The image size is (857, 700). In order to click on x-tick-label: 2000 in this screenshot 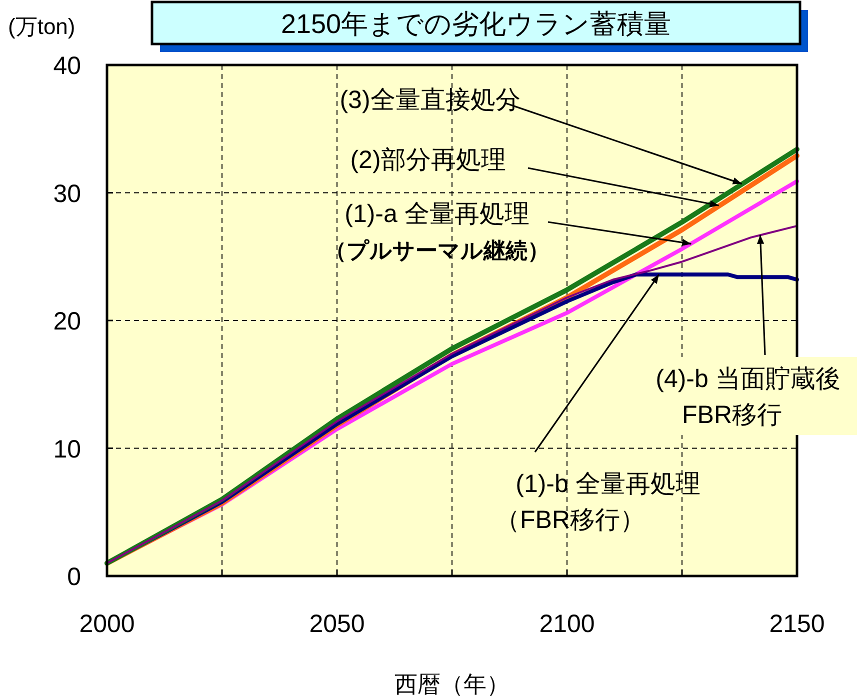, I will do `click(107, 624)`.